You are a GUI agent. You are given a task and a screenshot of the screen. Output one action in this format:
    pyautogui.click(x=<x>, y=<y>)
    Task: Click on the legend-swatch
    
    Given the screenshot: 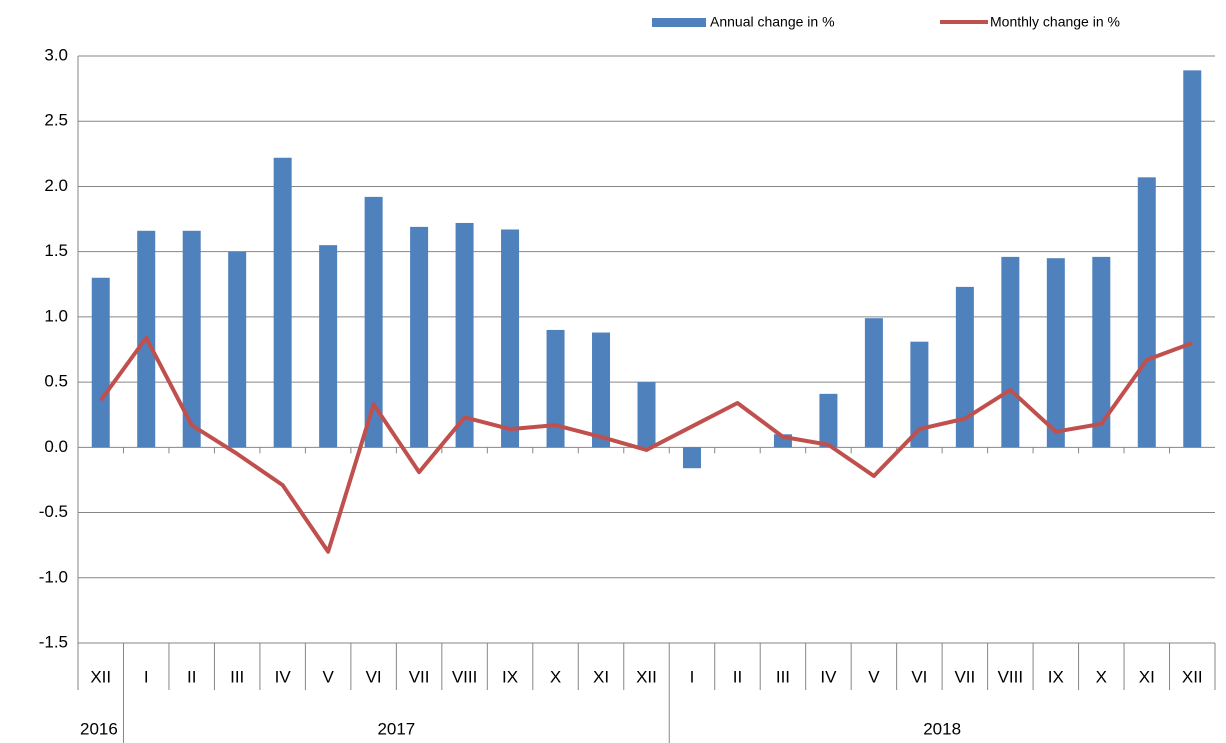 What is the action you would take?
    pyautogui.click(x=679, y=22)
    